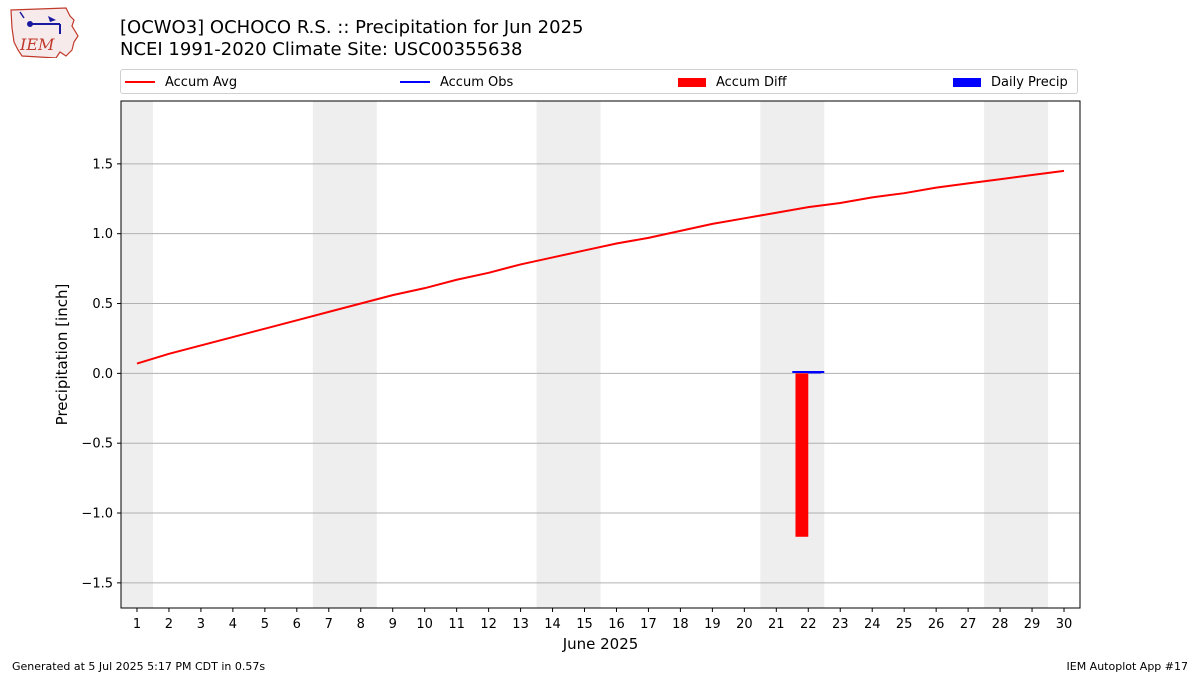 This screenshot has height=675, width=1200. Describe the element at coordinates (904, 624) in the screenshot. I see `x-tick-label: 25` at that location.